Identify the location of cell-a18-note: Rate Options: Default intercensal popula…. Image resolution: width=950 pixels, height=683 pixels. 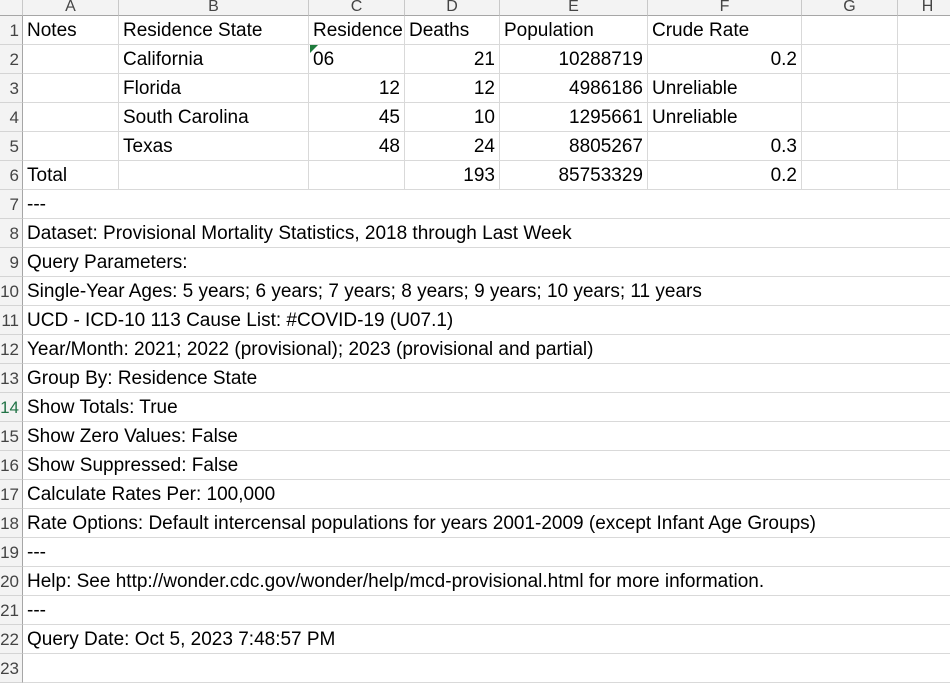
(486, 523).